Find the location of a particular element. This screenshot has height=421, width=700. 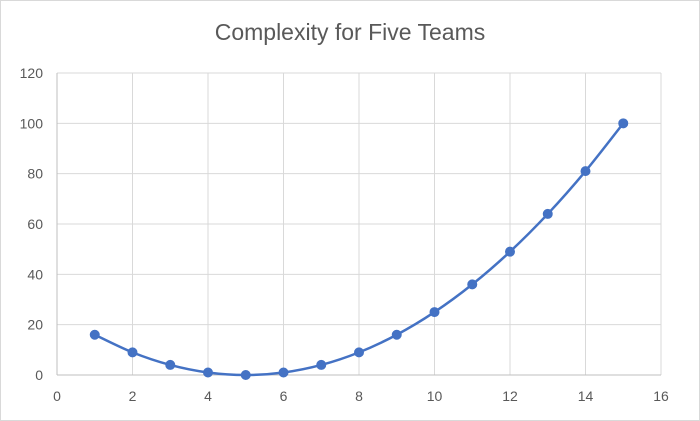

y-tick-label: 0 is located at coordinates (39, 375).